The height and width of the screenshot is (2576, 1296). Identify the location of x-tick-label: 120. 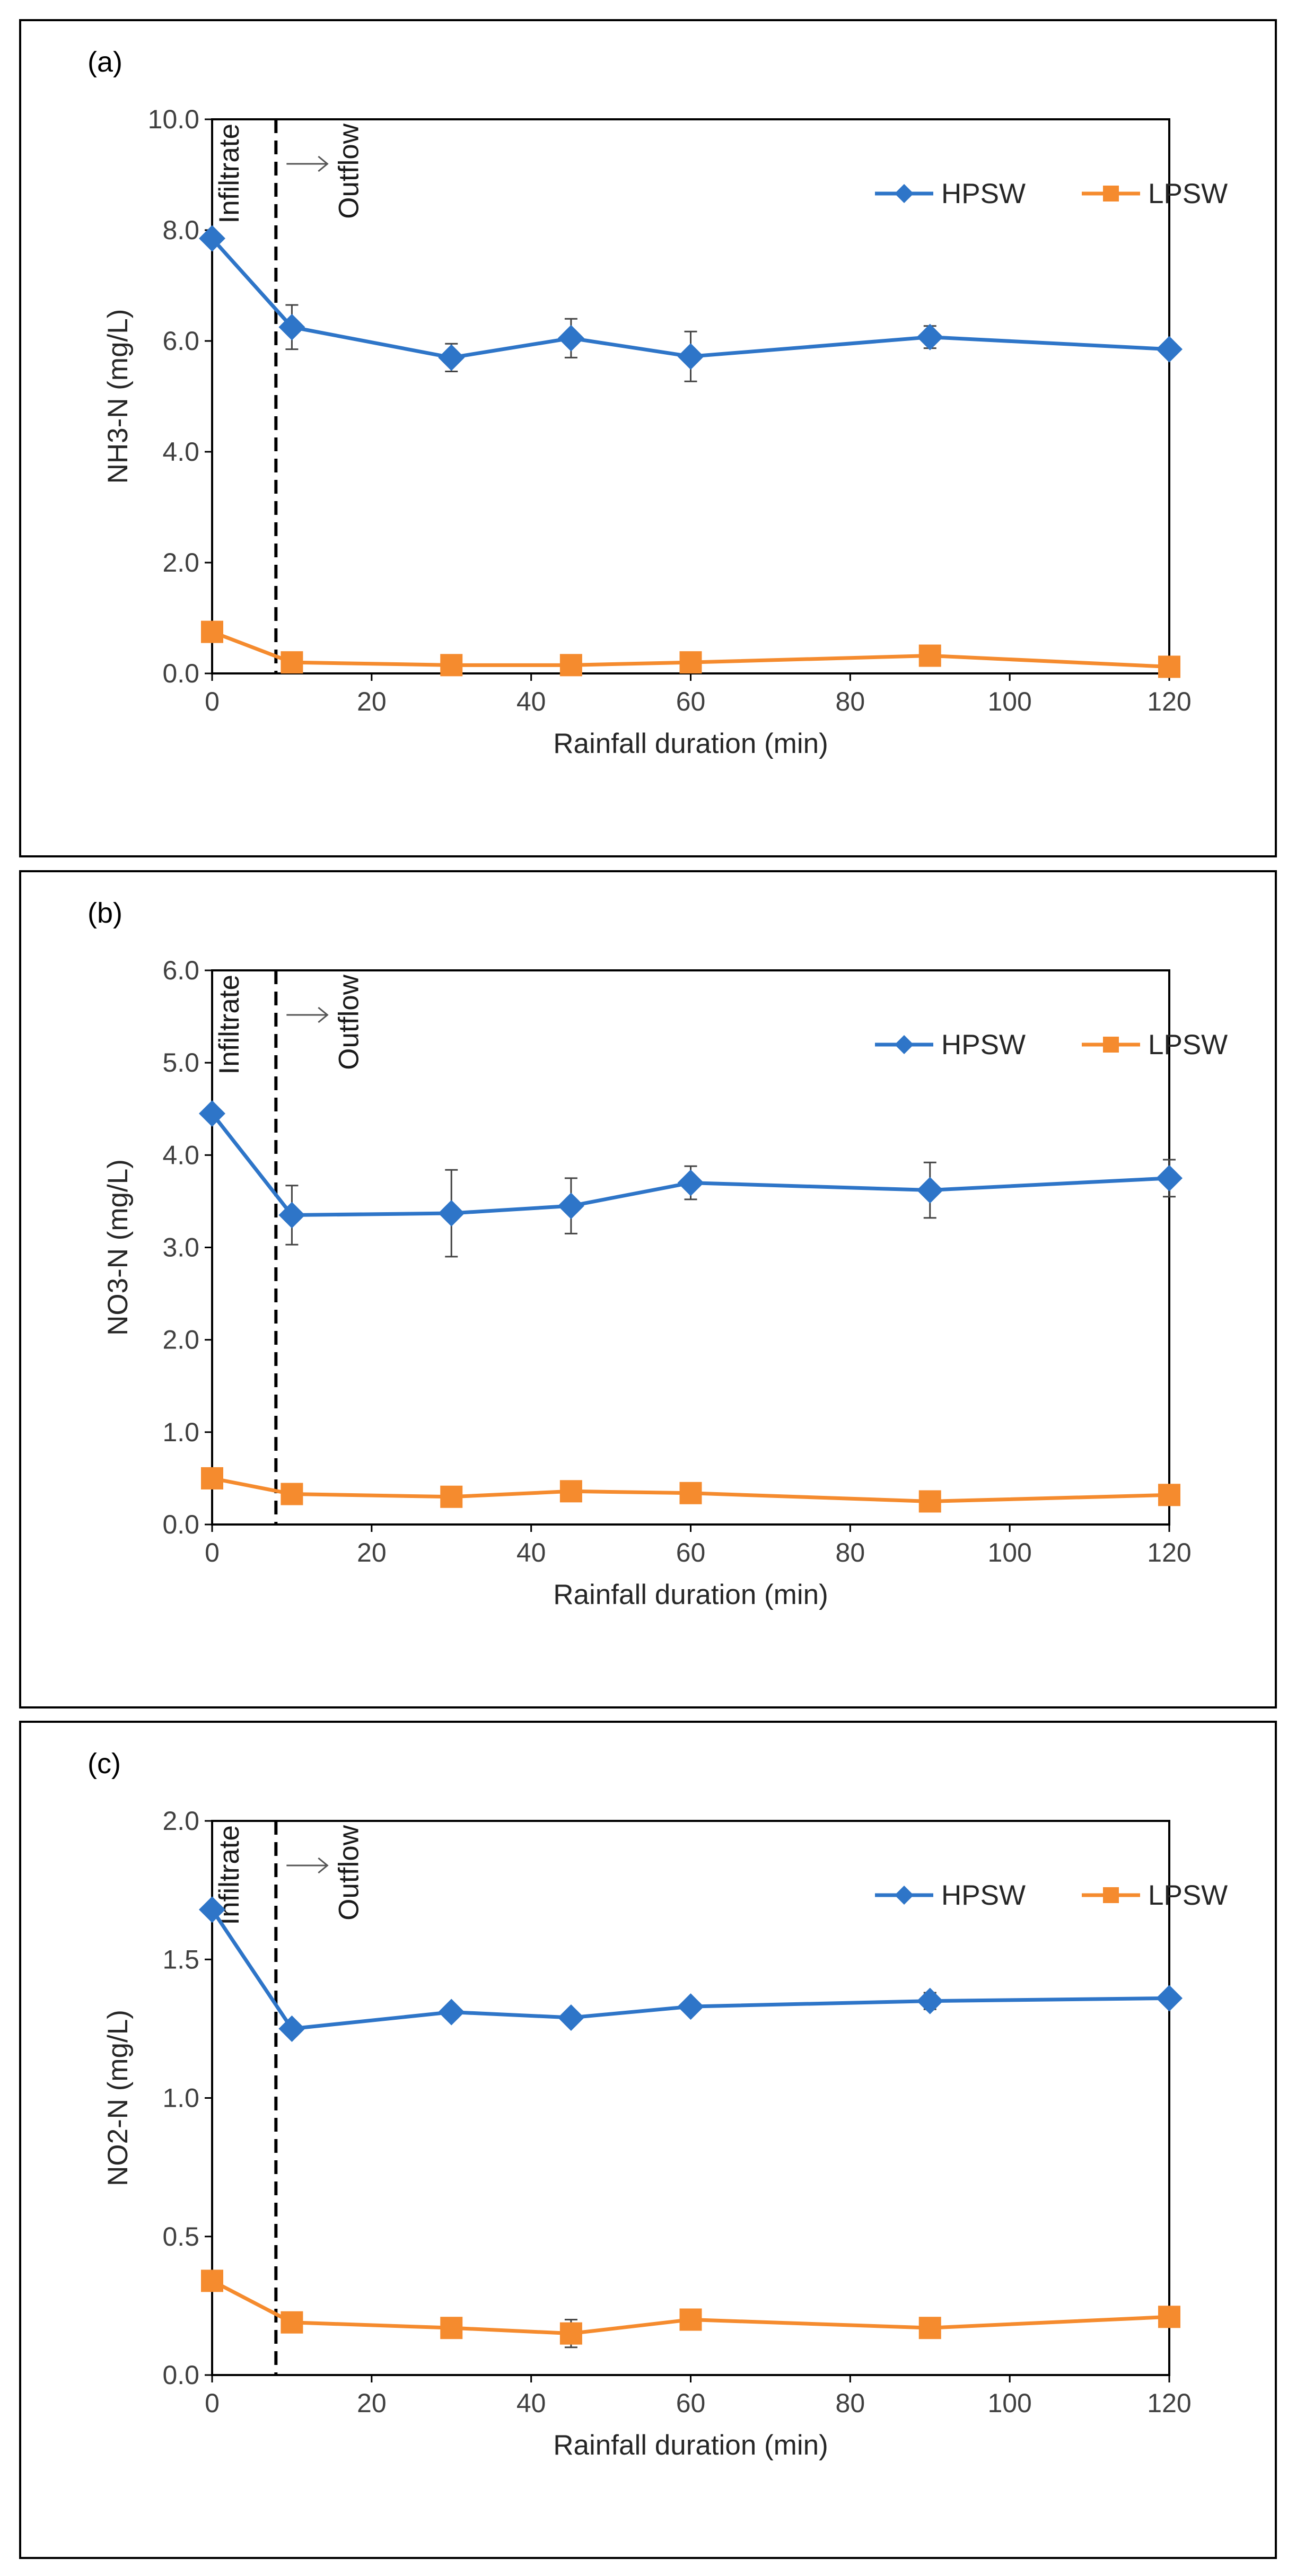
(1169, 1552).